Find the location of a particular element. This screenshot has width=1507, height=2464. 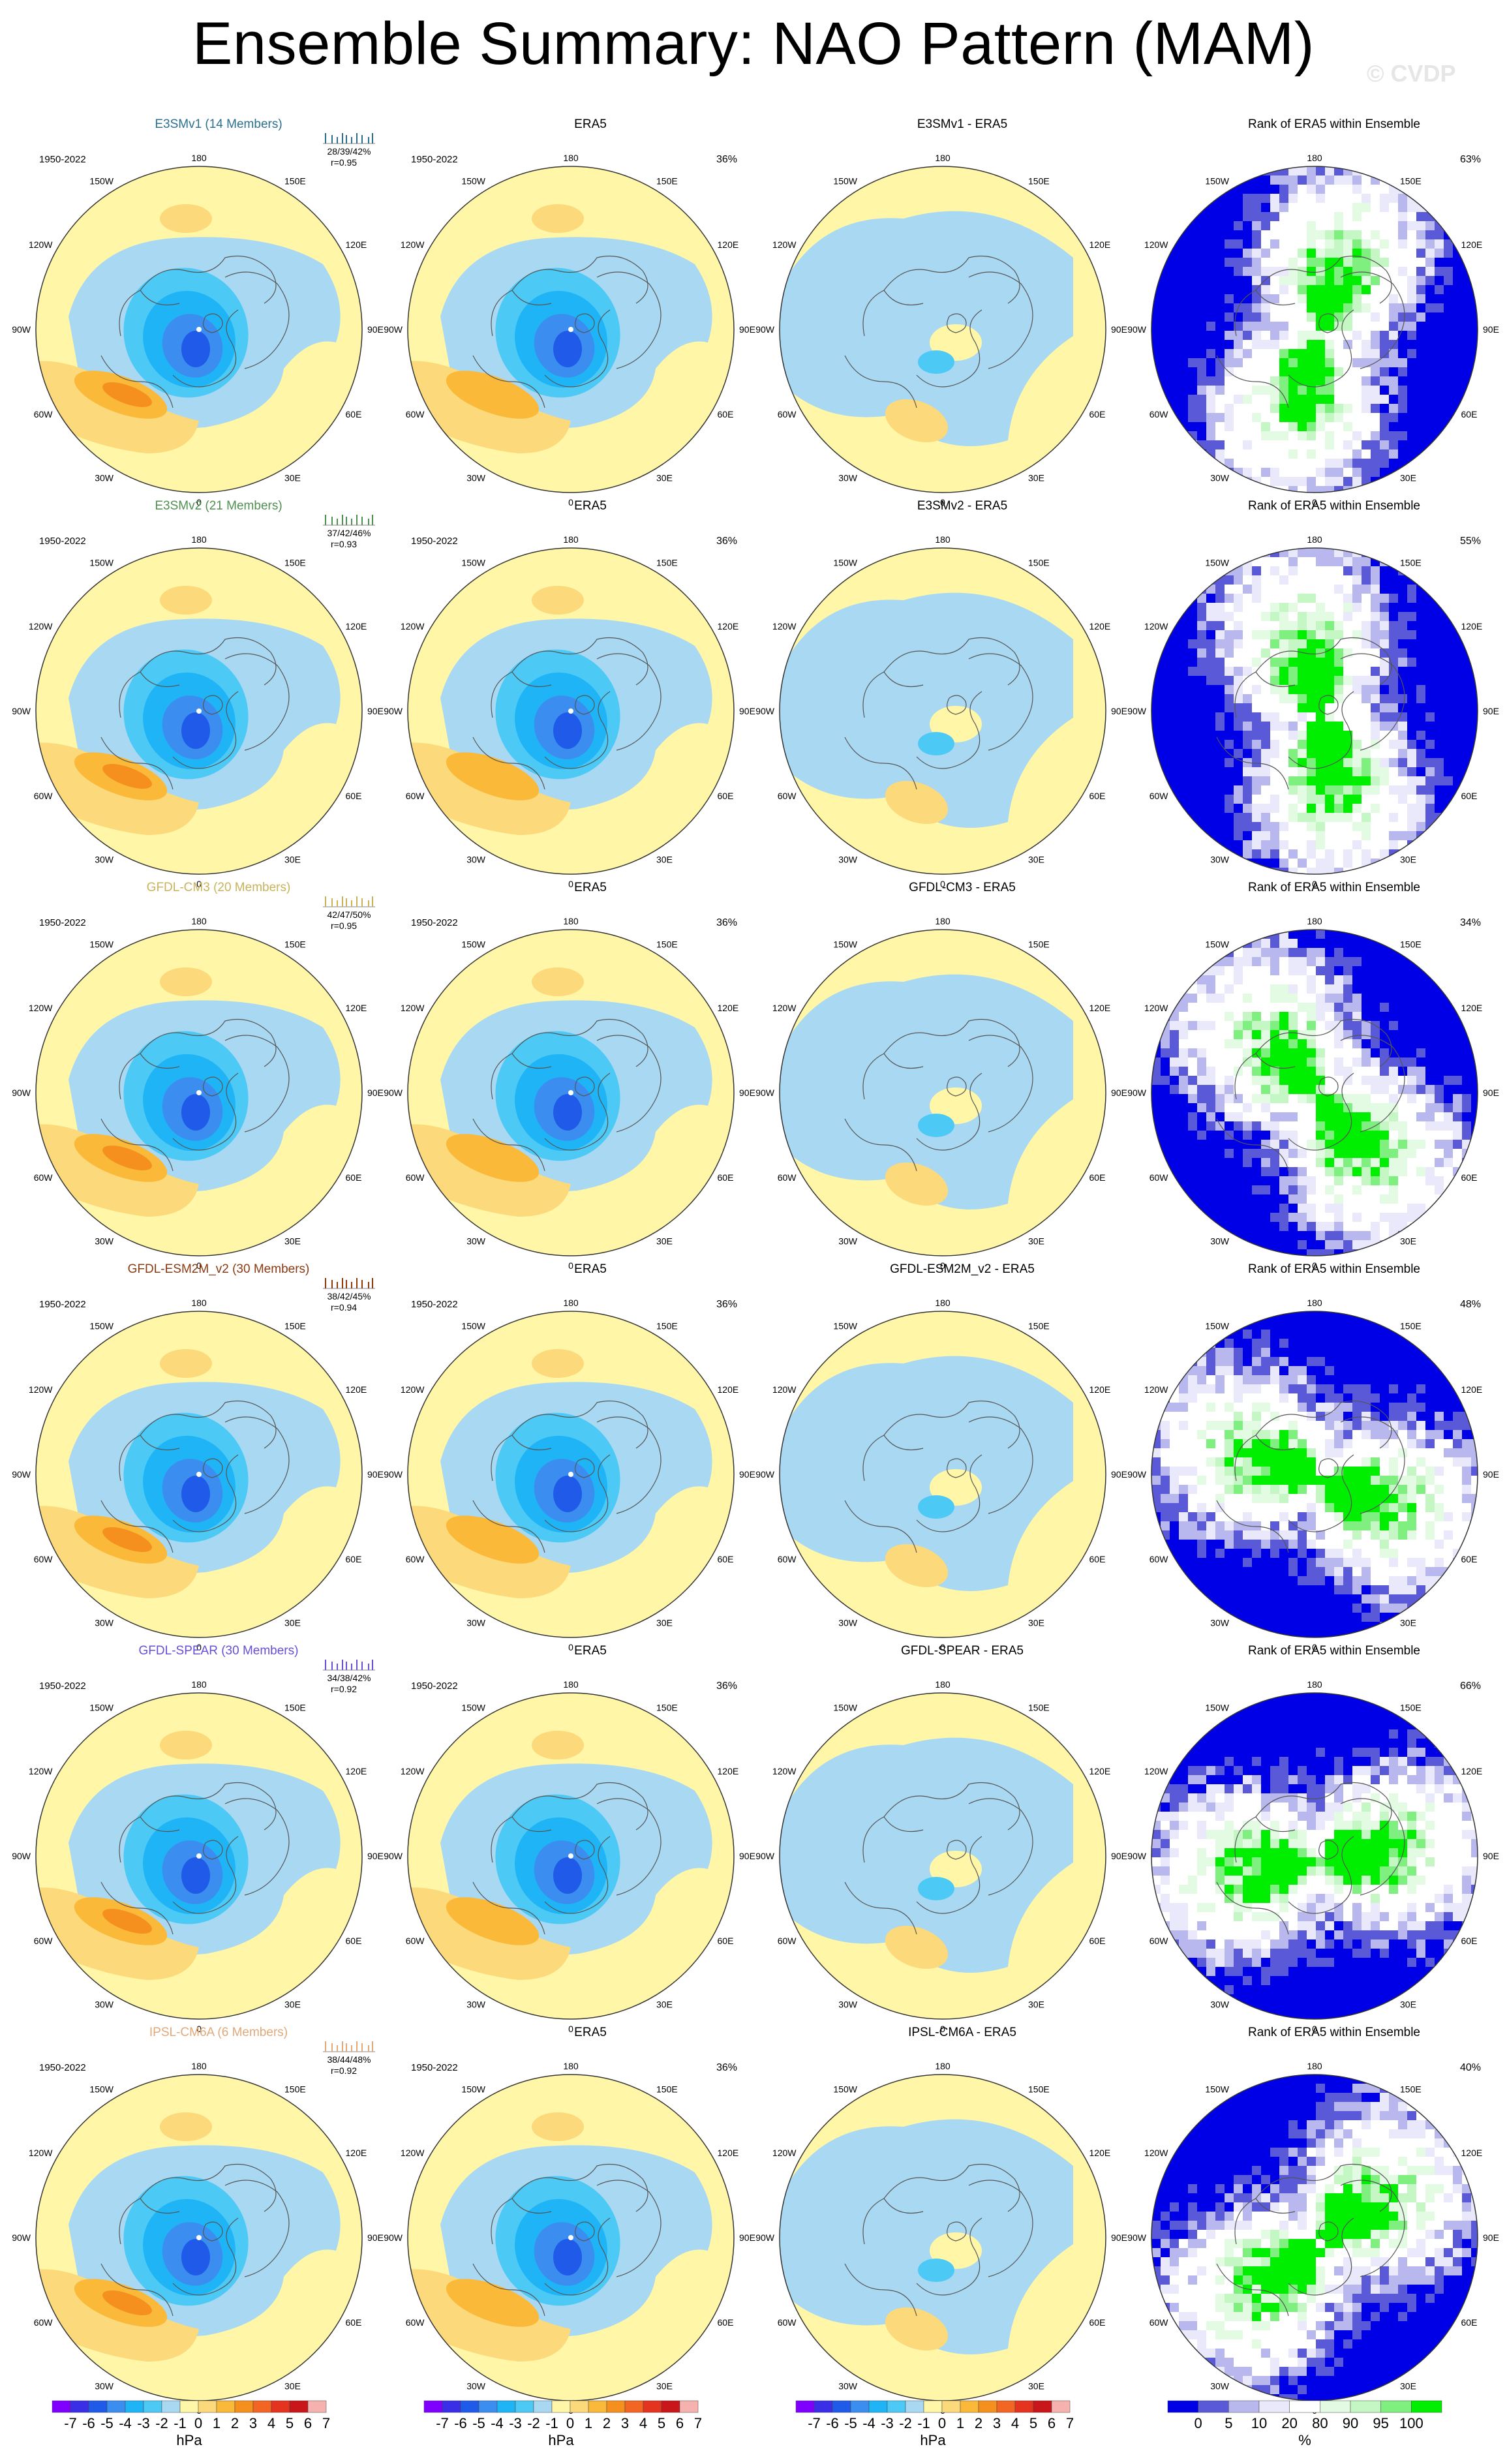

colorbar-graphic: -7 -6 -5 -4 -3 -2 -1 0 1 2 3 4 5 6 7 hPa is located at coordinates (934, 2424).